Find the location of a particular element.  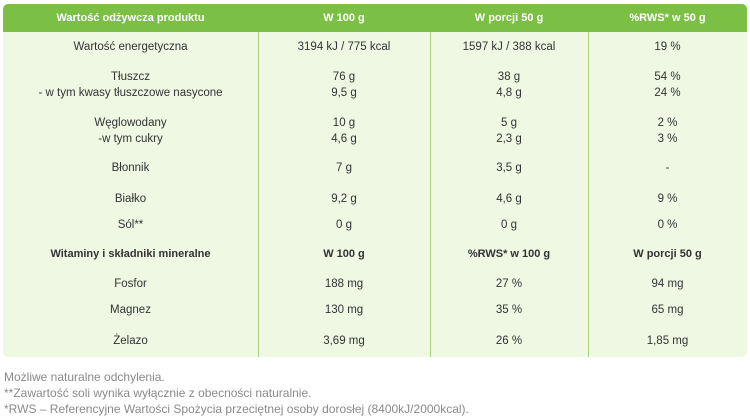

table-cell: 188 mg is located at coordinates (344, 284).